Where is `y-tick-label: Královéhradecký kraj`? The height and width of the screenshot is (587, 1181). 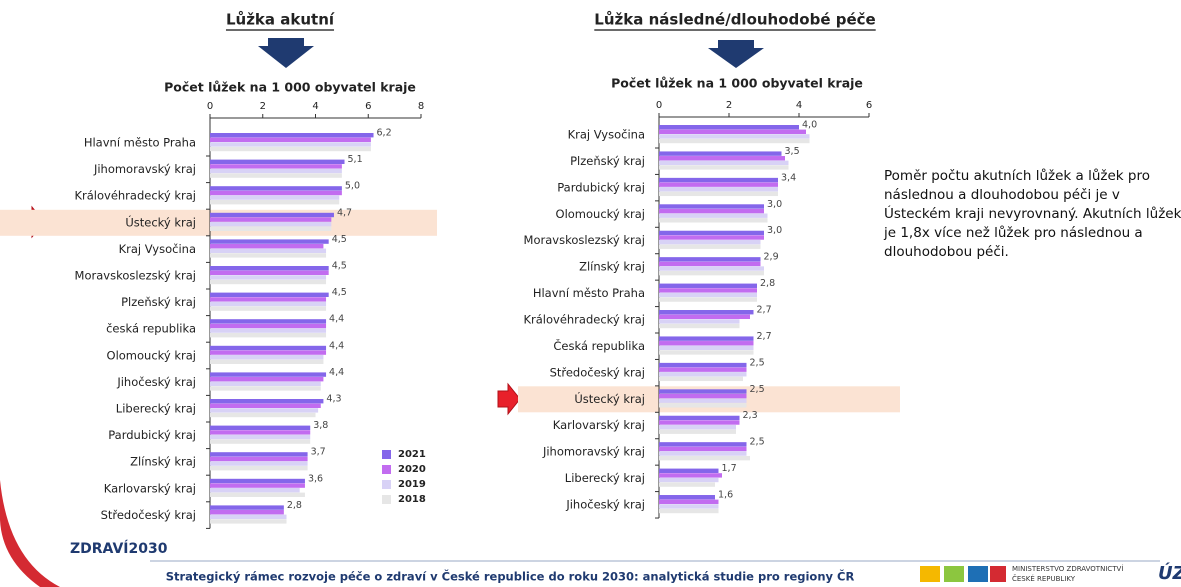 y-tick-label: Královéhradecký kraj is located at coordinates (584, 320).